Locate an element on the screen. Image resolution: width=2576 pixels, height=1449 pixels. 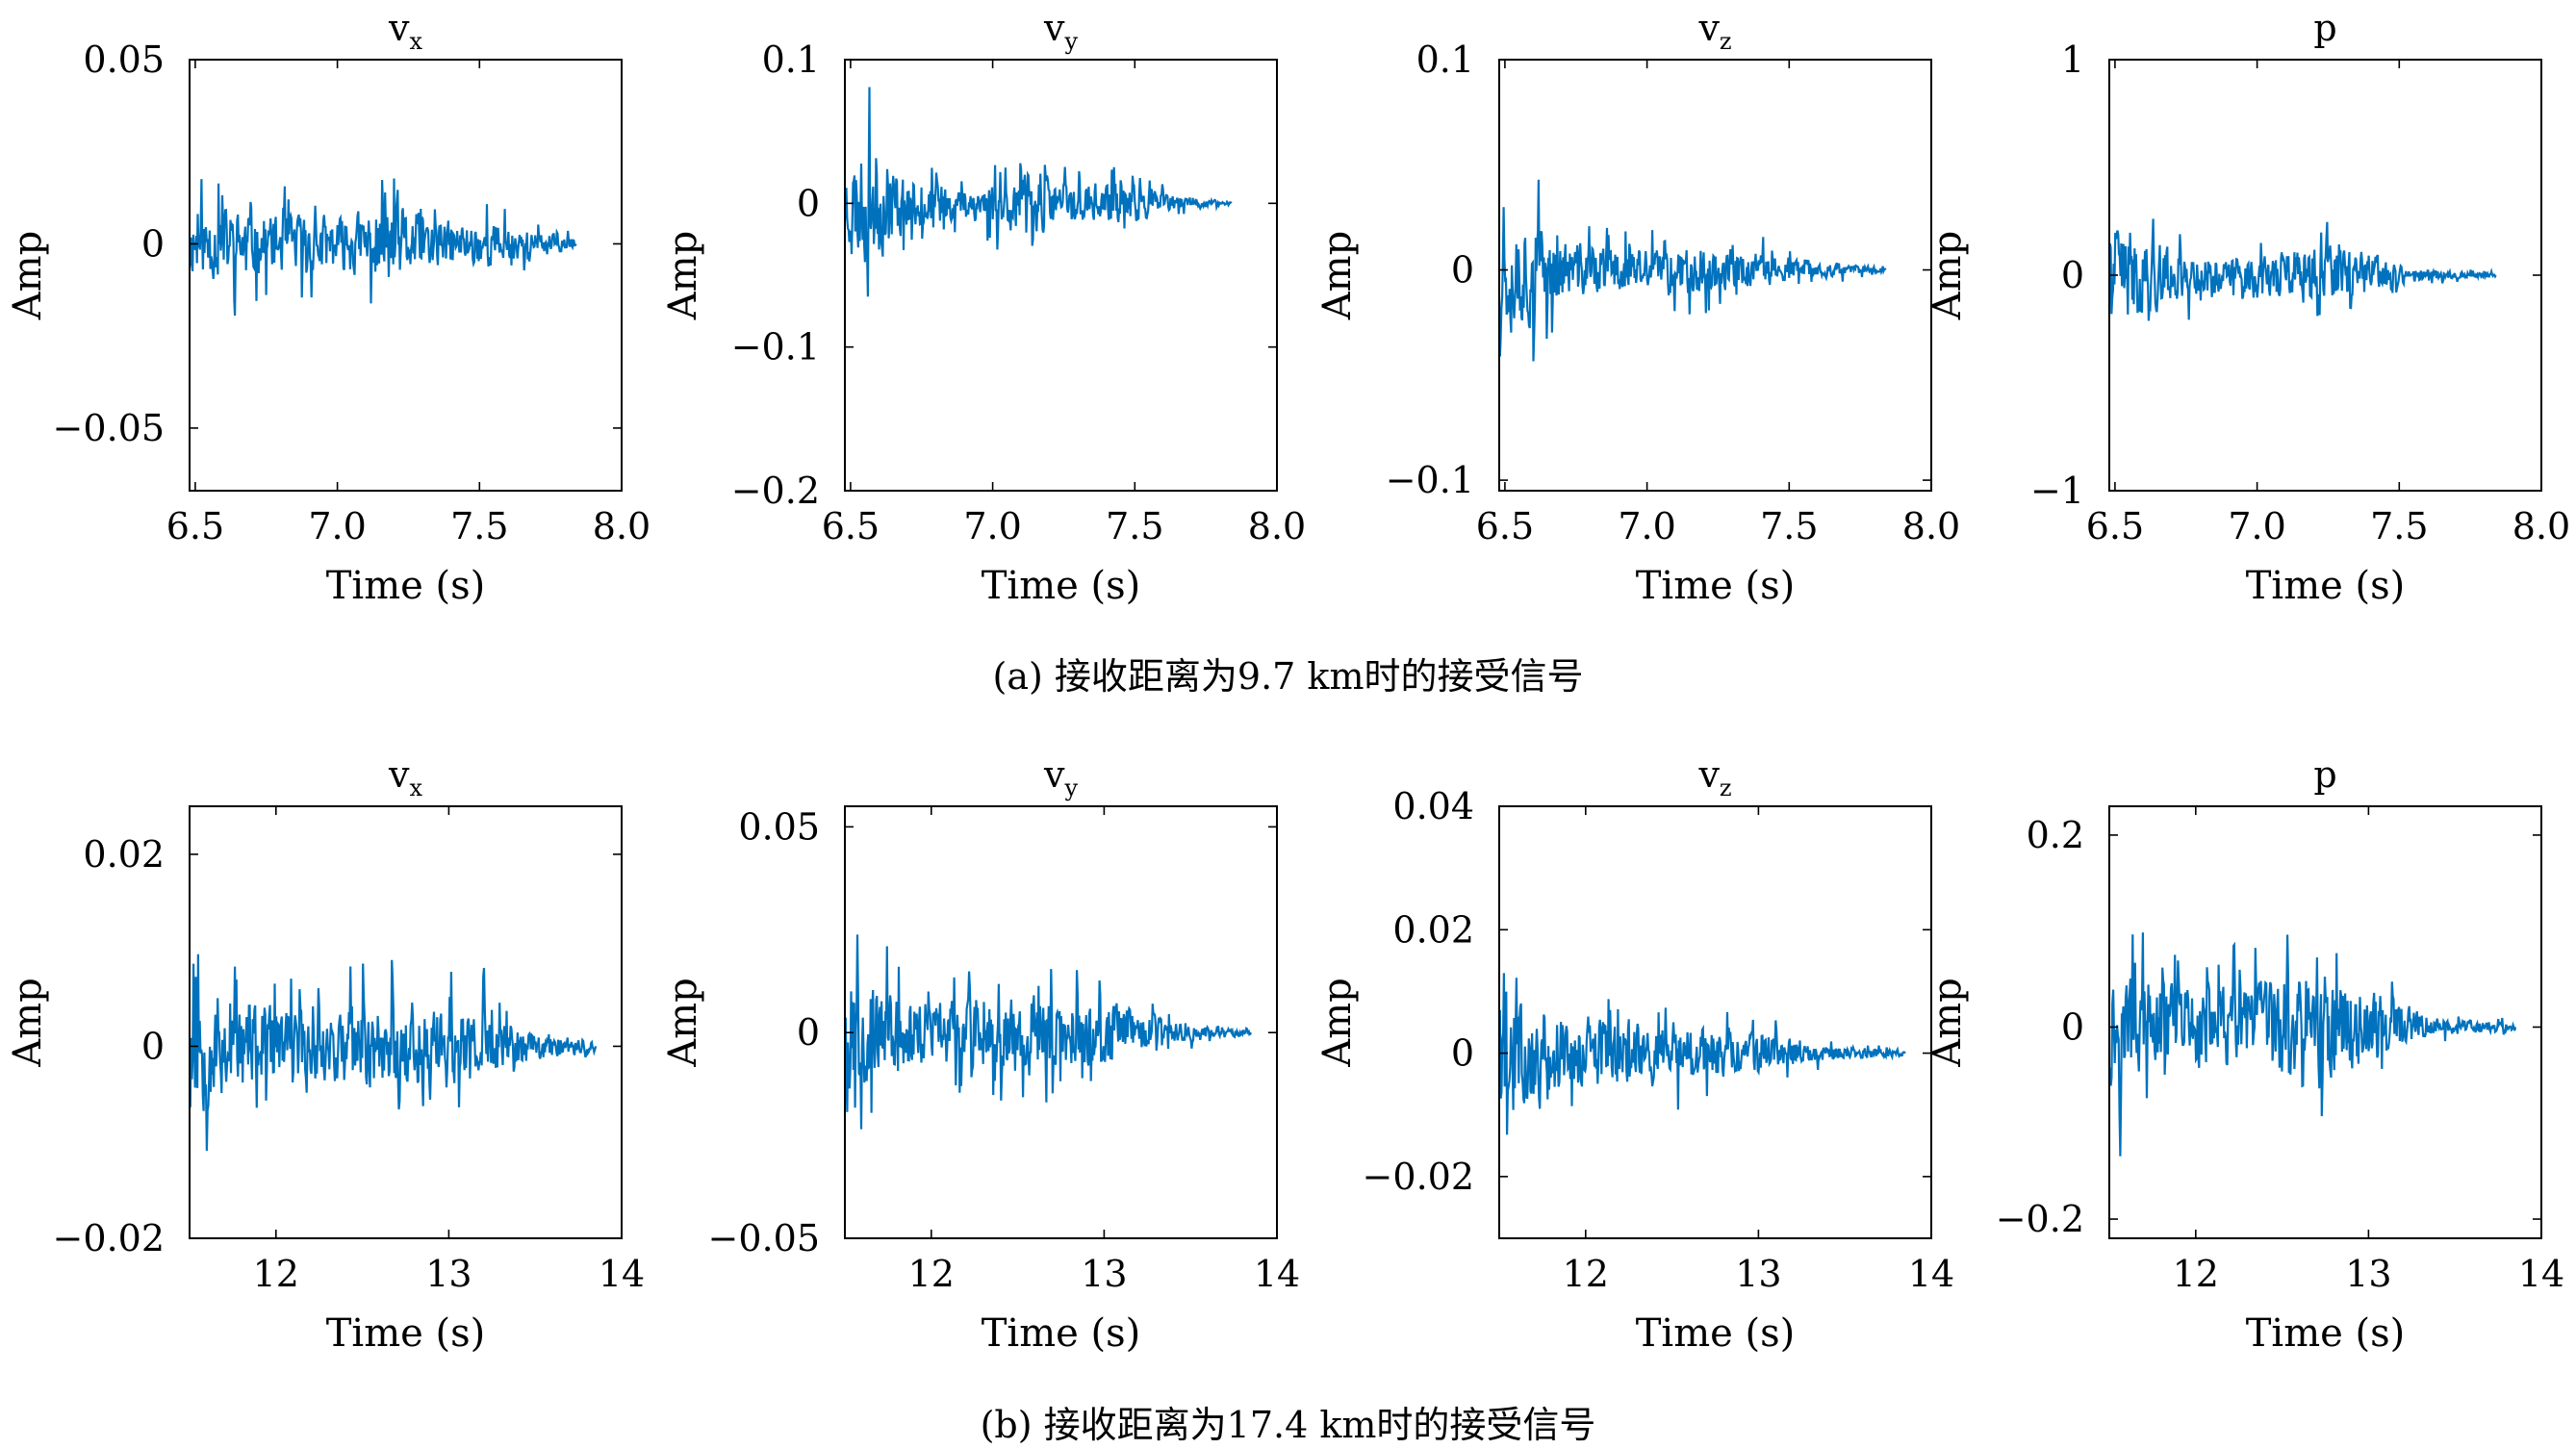
signal-line-b-vx is located at coordinates (394, 1052).